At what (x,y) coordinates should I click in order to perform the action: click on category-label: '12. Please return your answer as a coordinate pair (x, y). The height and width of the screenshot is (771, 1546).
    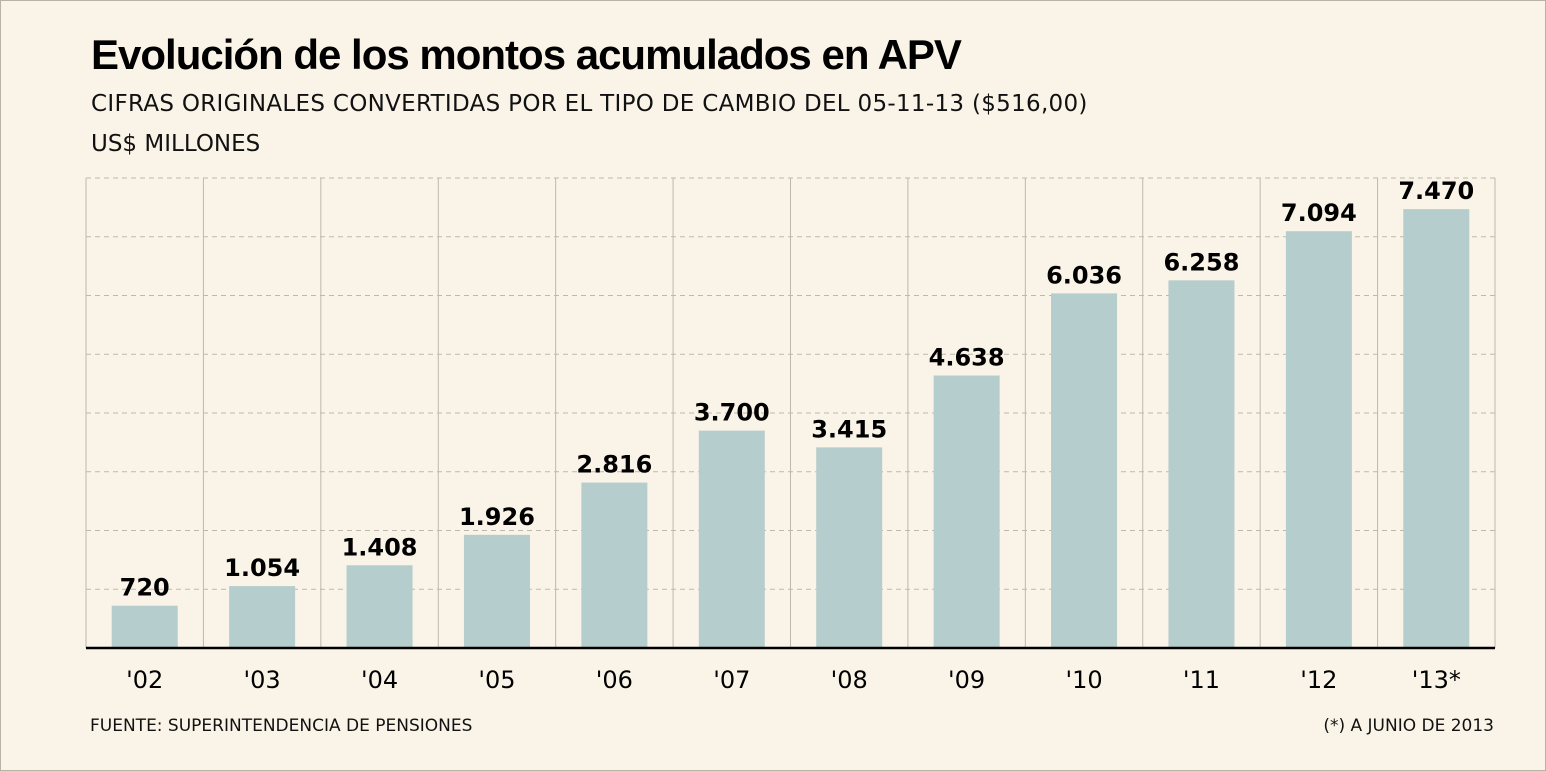
    Looking at the image, I should click on (1318, 680).